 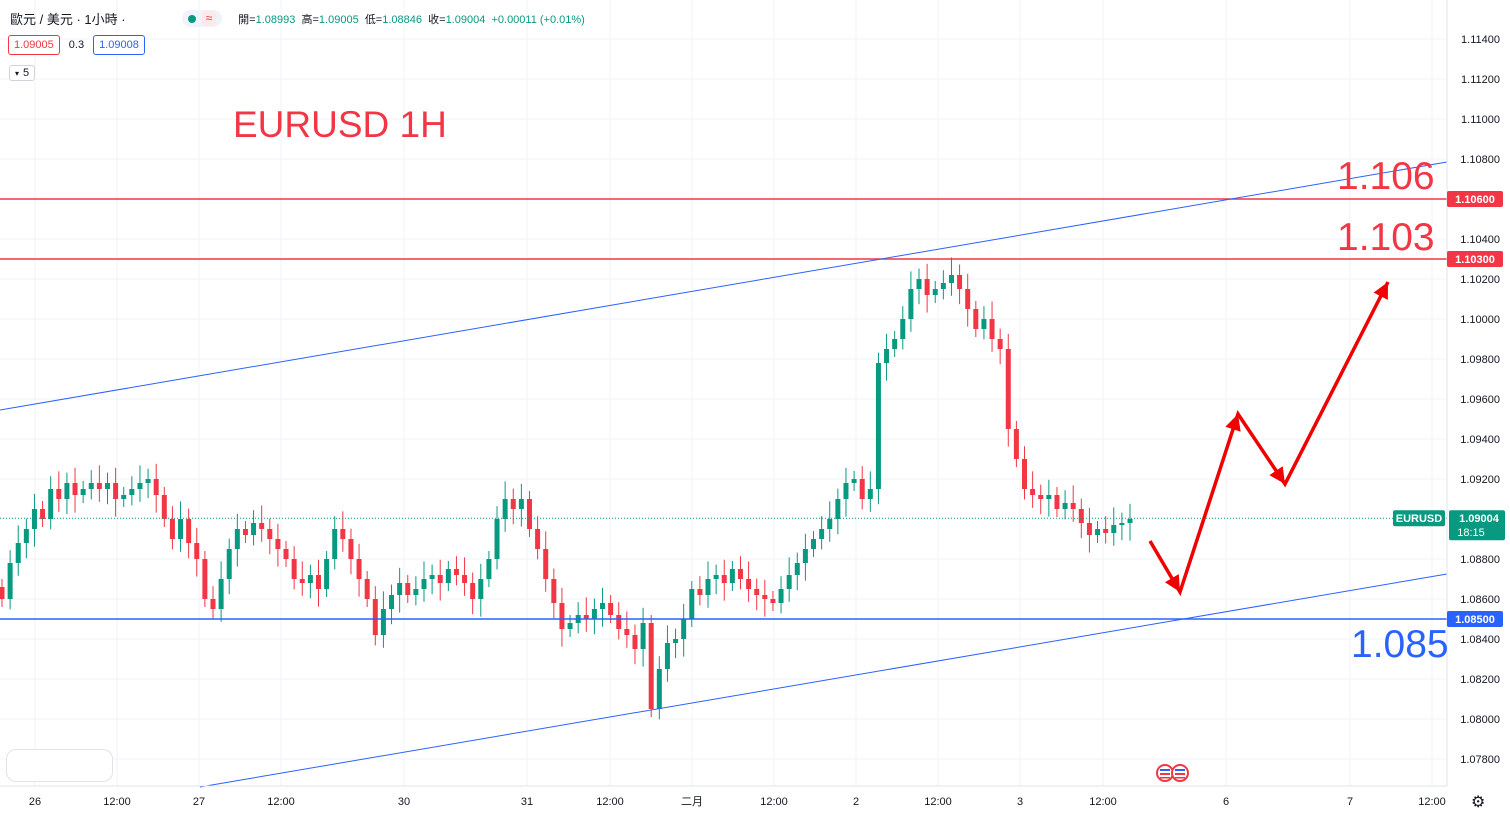 What do you see at coordinates (68, 19) in the screenshot?
I see `symbol-title: 歐元 / 美元 · 1小時 ·` at bounding box center [68, 19].